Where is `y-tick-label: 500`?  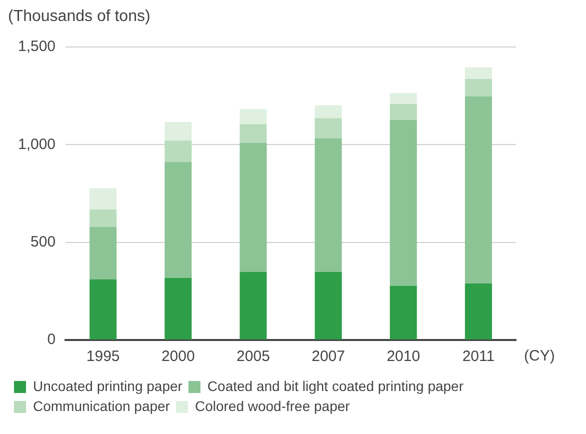 y-tick-label: 500 is located at coordinates (43, 241).